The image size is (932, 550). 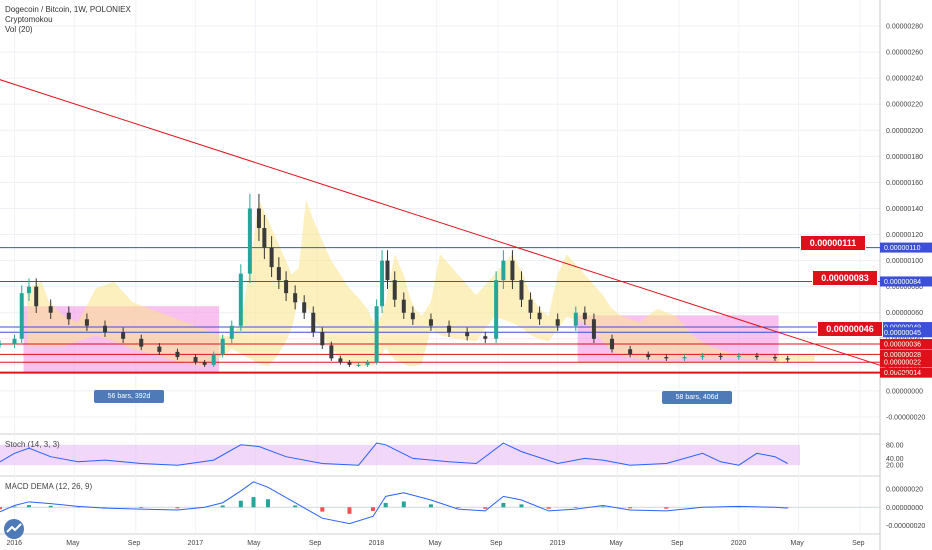 I want to click on x-tick-label: 2019, so click(x=558, y=543).